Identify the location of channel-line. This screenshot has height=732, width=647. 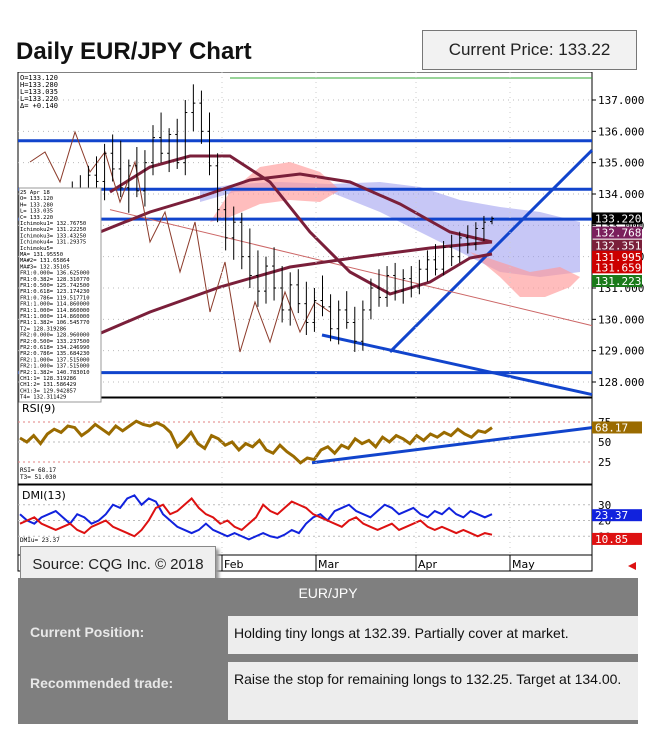
(351, 268).